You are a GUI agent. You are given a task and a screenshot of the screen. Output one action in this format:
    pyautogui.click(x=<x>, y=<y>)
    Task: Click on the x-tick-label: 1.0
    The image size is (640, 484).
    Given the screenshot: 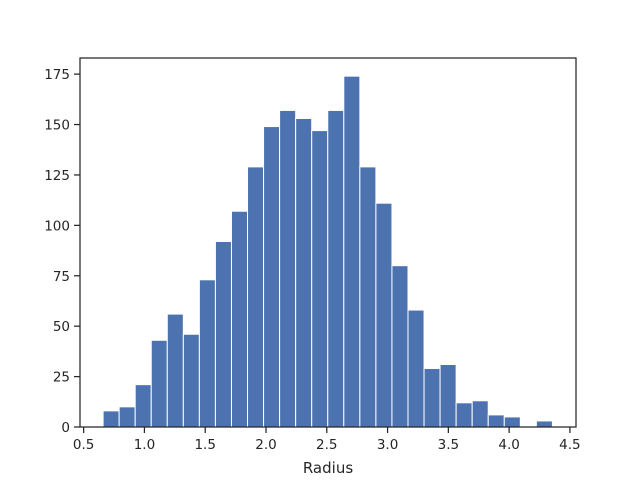 What is the action you would take?
    pyautogui.click(x=144, y=445)
    